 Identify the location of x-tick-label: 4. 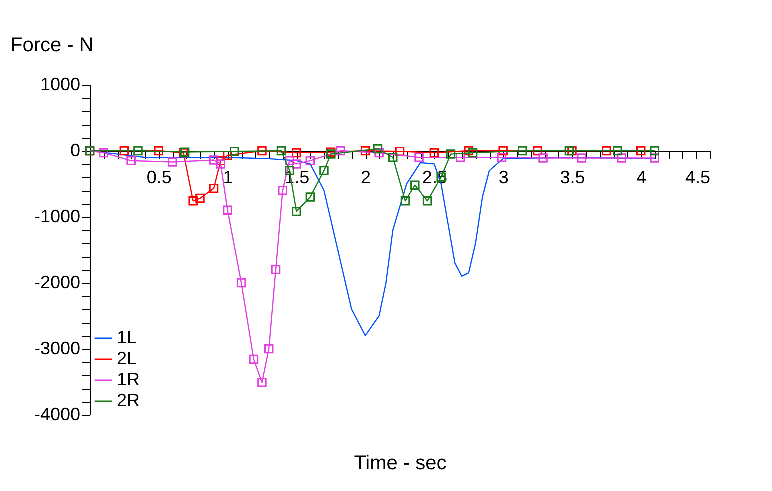
(641, 178).